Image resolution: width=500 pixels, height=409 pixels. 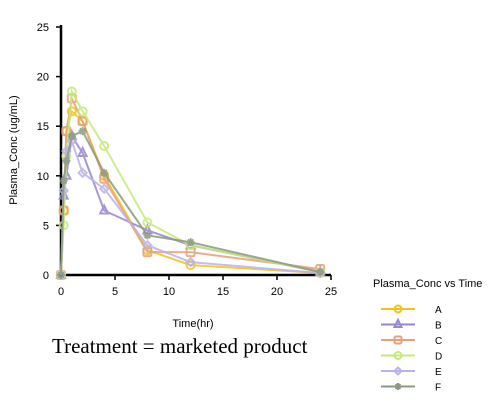 I want to click on y-tick-label: 10, so click(x=43, y=177).